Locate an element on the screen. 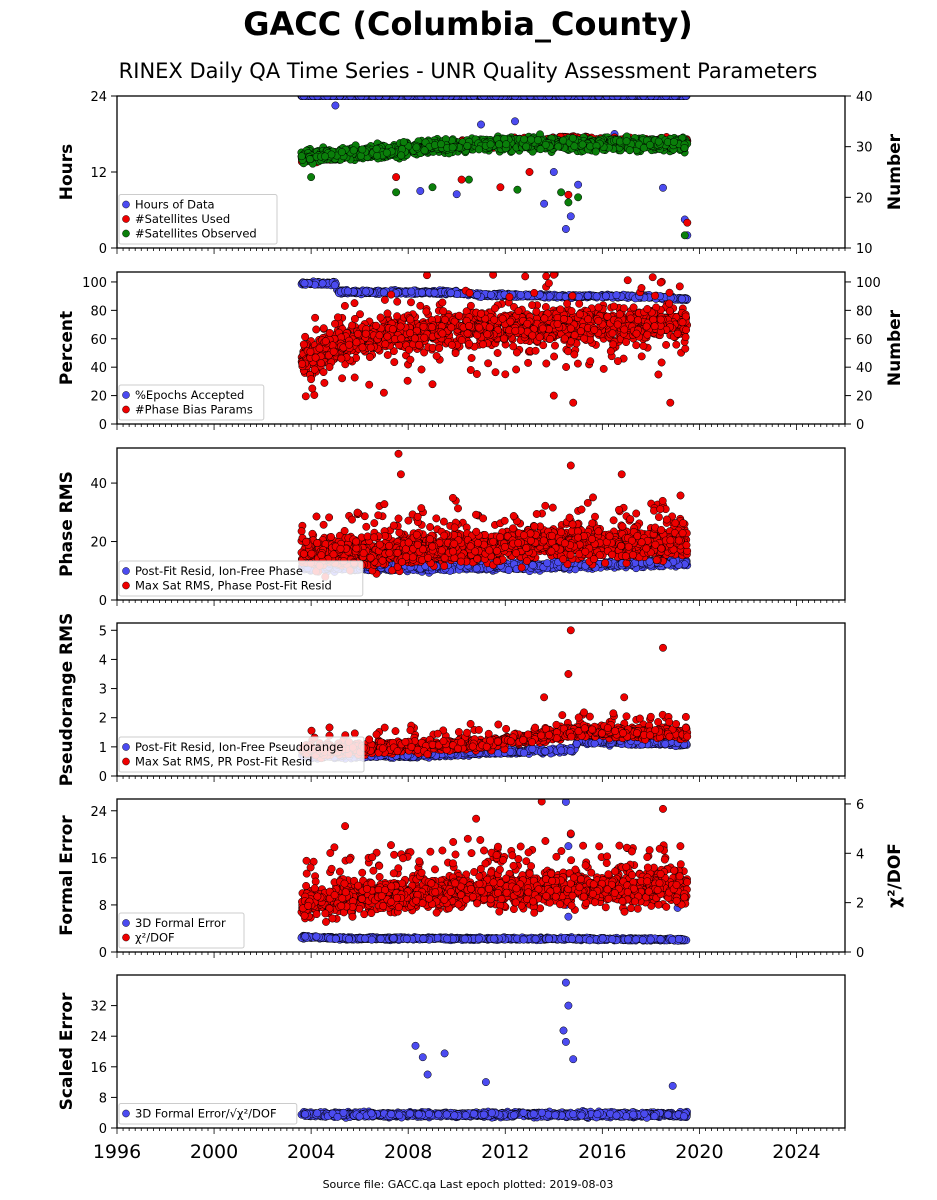  legend-label: Hours of Data is located at coordinates (175, 205).